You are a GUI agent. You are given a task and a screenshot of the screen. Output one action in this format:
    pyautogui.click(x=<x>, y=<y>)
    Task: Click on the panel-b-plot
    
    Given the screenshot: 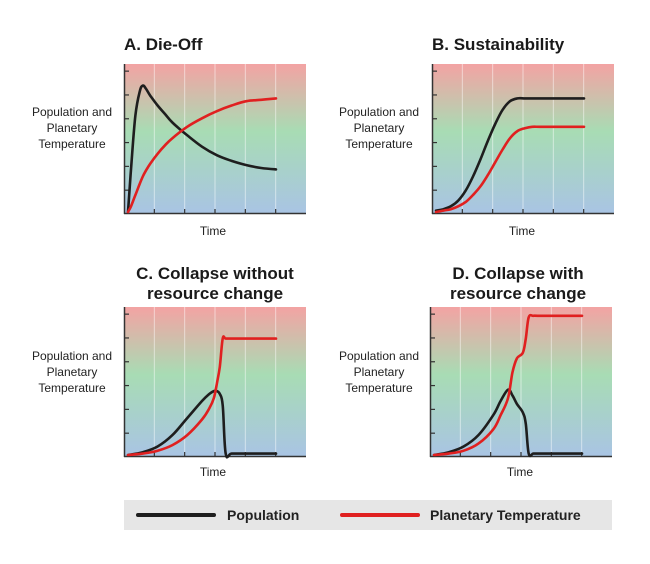 What is the action you would take?
    pyautogui.click(x=522, y=139)
    